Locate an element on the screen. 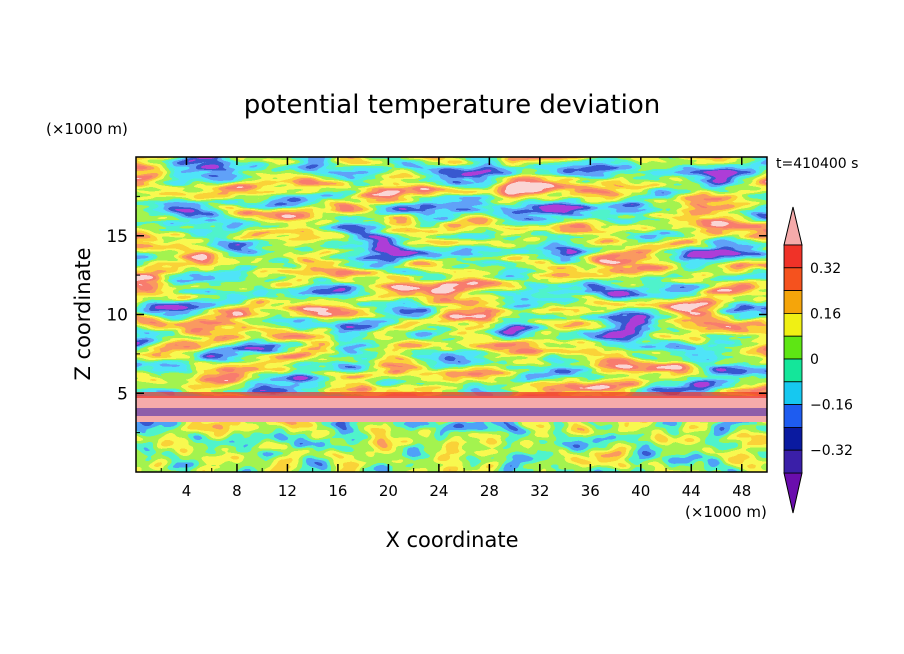 This screenshot has height=654, width=904. colorbar-extend-max is located at coordinates (793, 226).